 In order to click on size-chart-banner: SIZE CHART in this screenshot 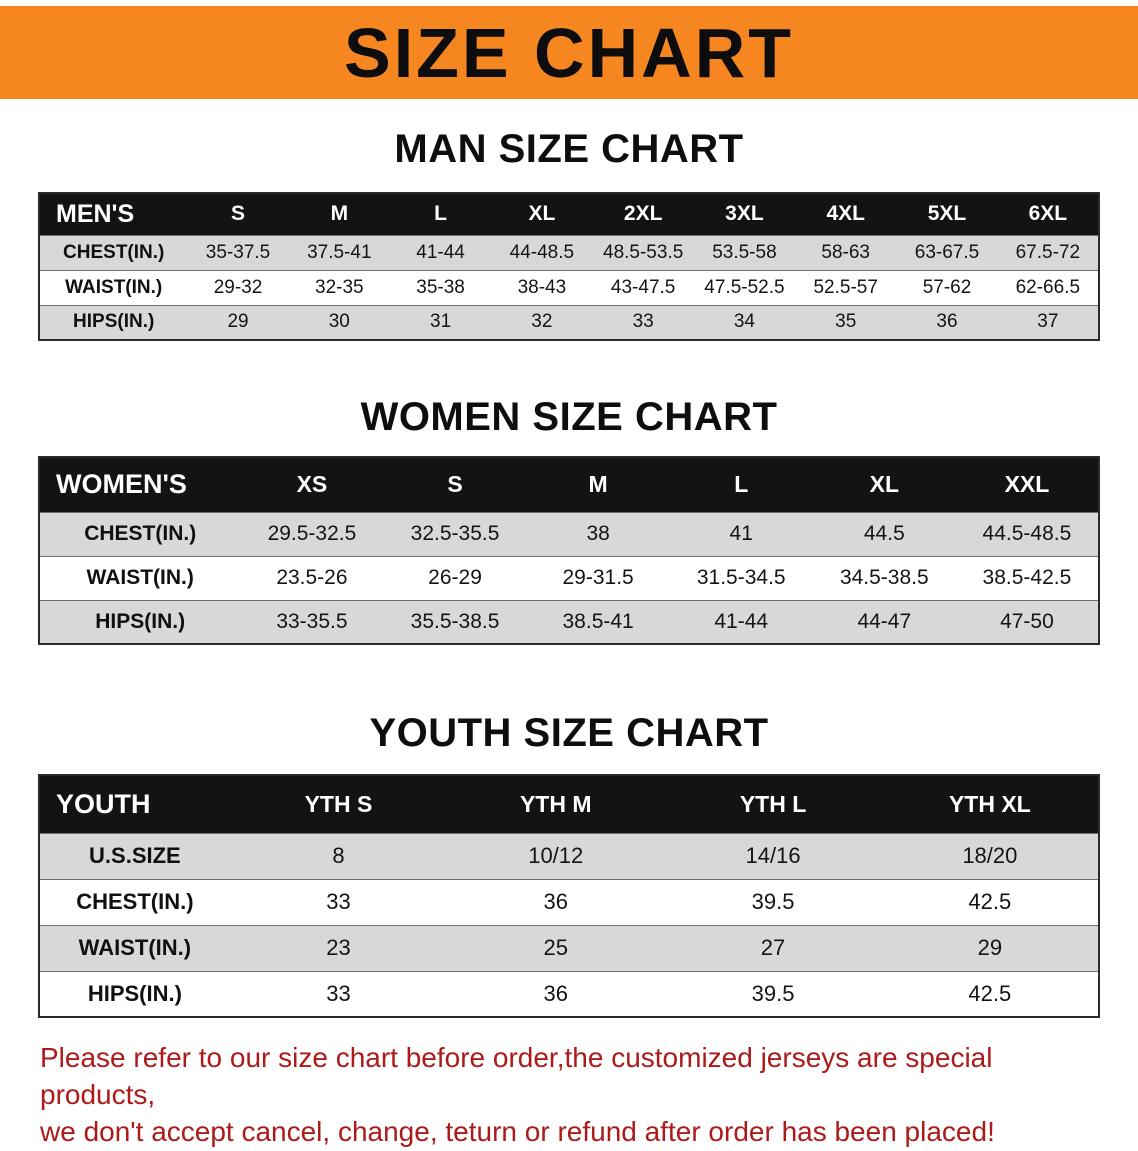, I will do `click(569, 52)`.